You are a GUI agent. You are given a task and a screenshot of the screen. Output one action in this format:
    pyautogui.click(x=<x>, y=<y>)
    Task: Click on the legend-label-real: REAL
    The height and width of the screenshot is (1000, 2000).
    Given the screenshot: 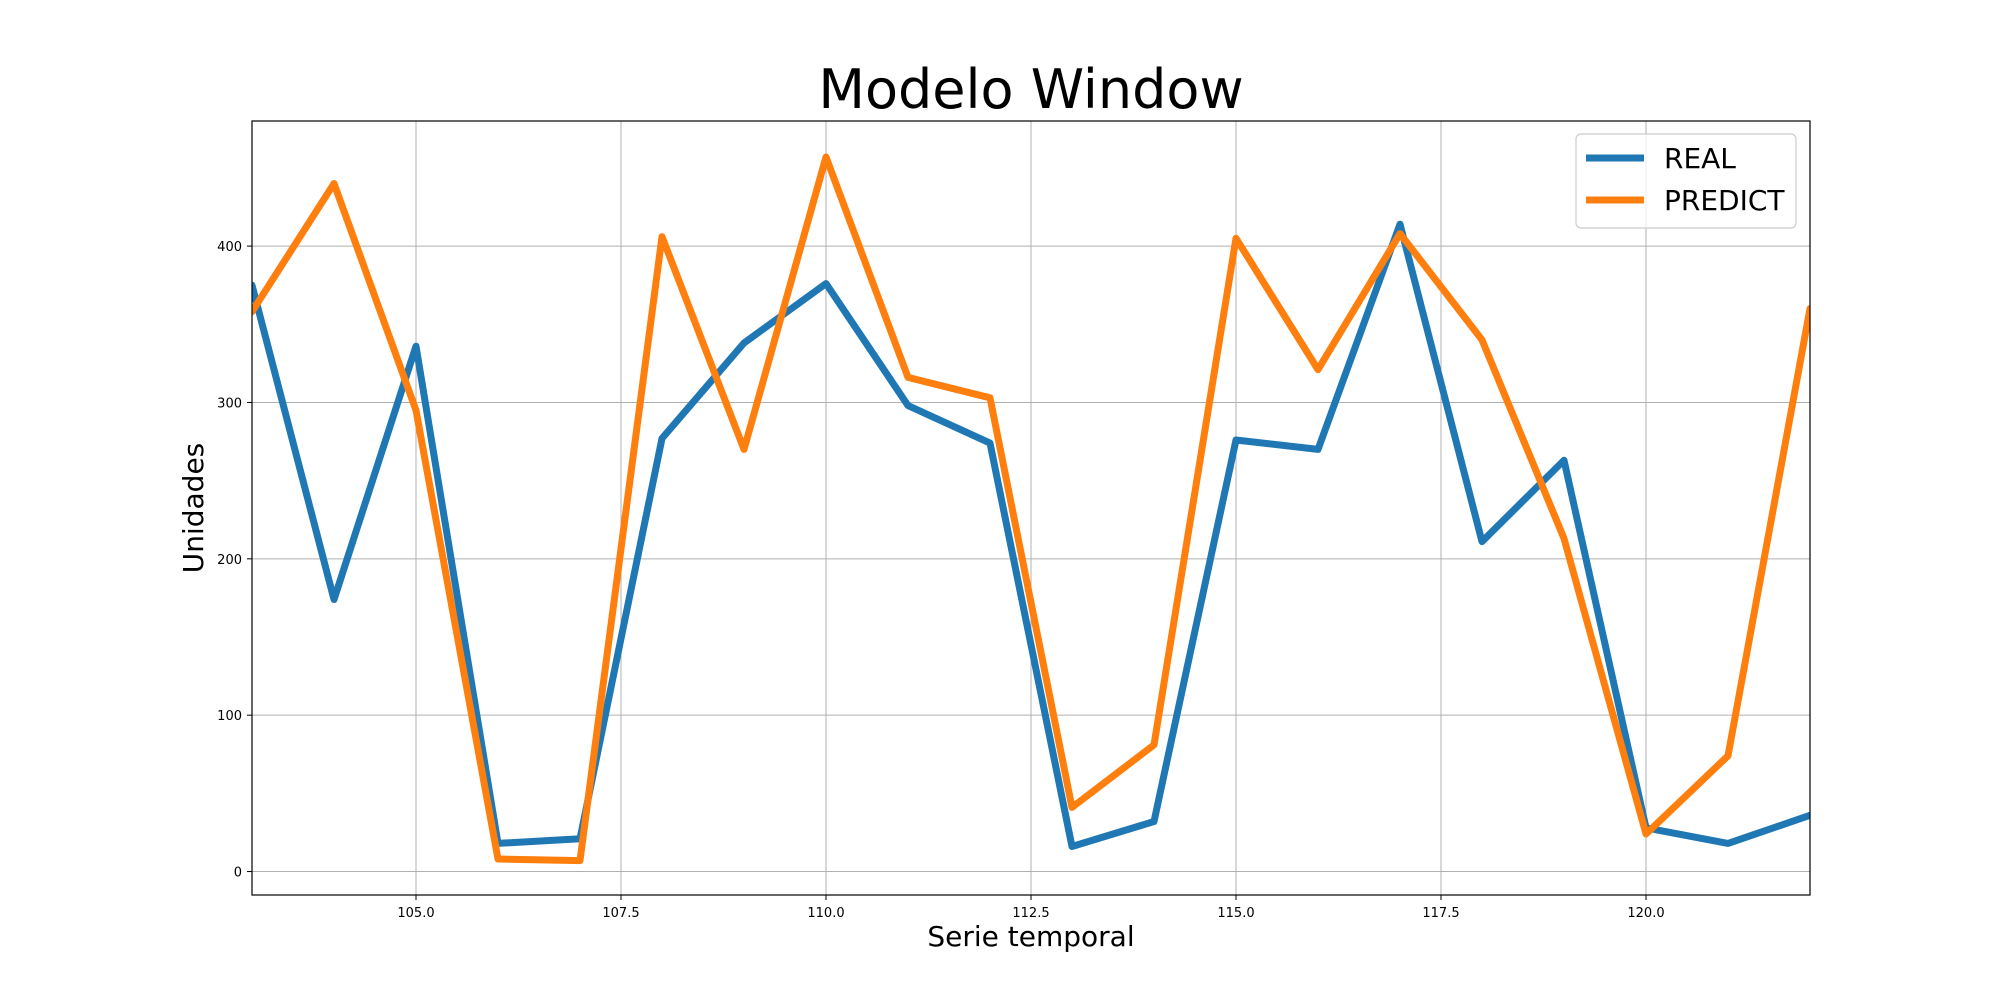 What is the action you would take?
    pyautogui.click(x=1700, y=158)
    